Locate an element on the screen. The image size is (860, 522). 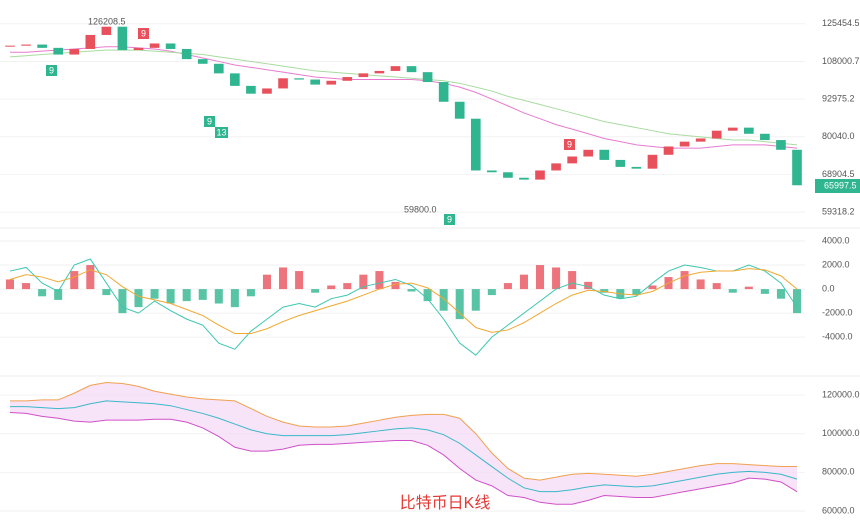
y-tick-label: 60000.0 is located at coordinates (838, 510).